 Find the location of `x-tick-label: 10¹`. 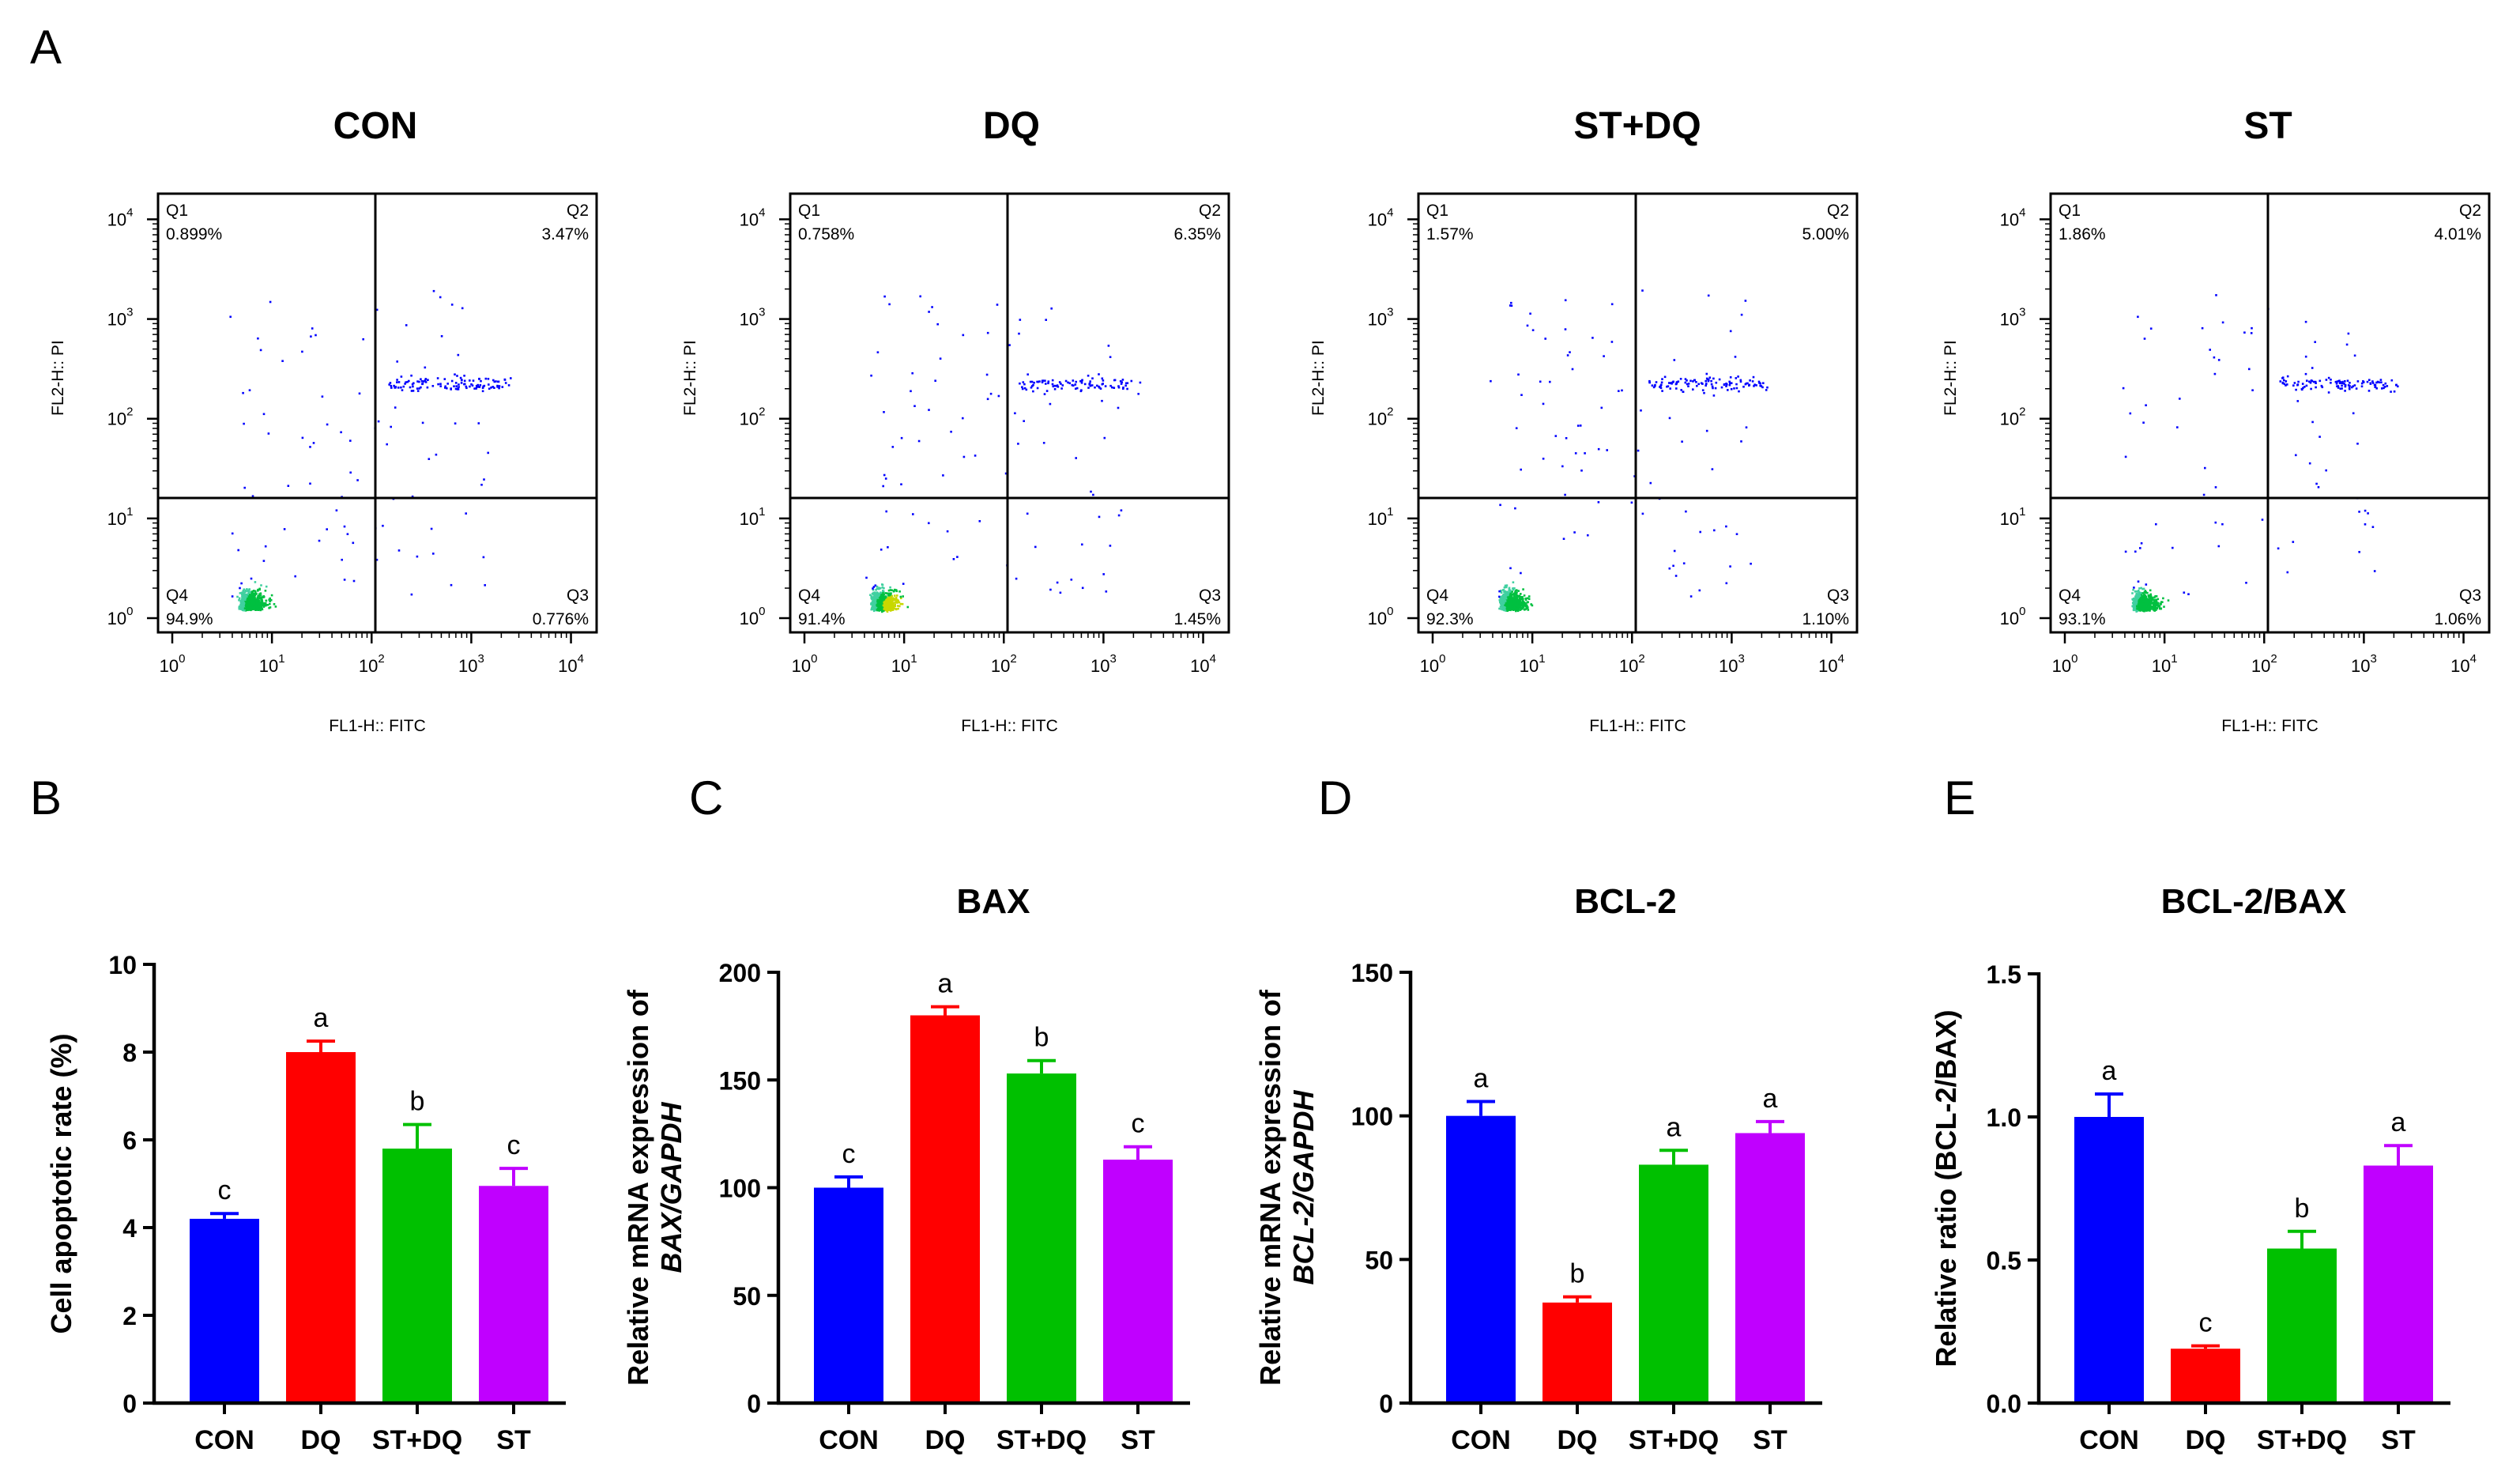

x-tick-label: 10¹ is located at coordinates (1533, 664).